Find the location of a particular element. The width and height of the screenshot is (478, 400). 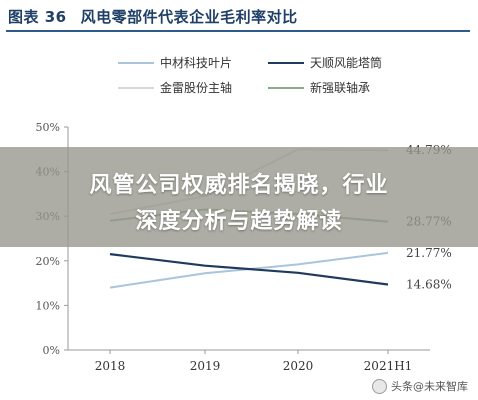

figure-title-text: 风电零部件代表企业毛利率对比 is located at coordinates (189, 17).